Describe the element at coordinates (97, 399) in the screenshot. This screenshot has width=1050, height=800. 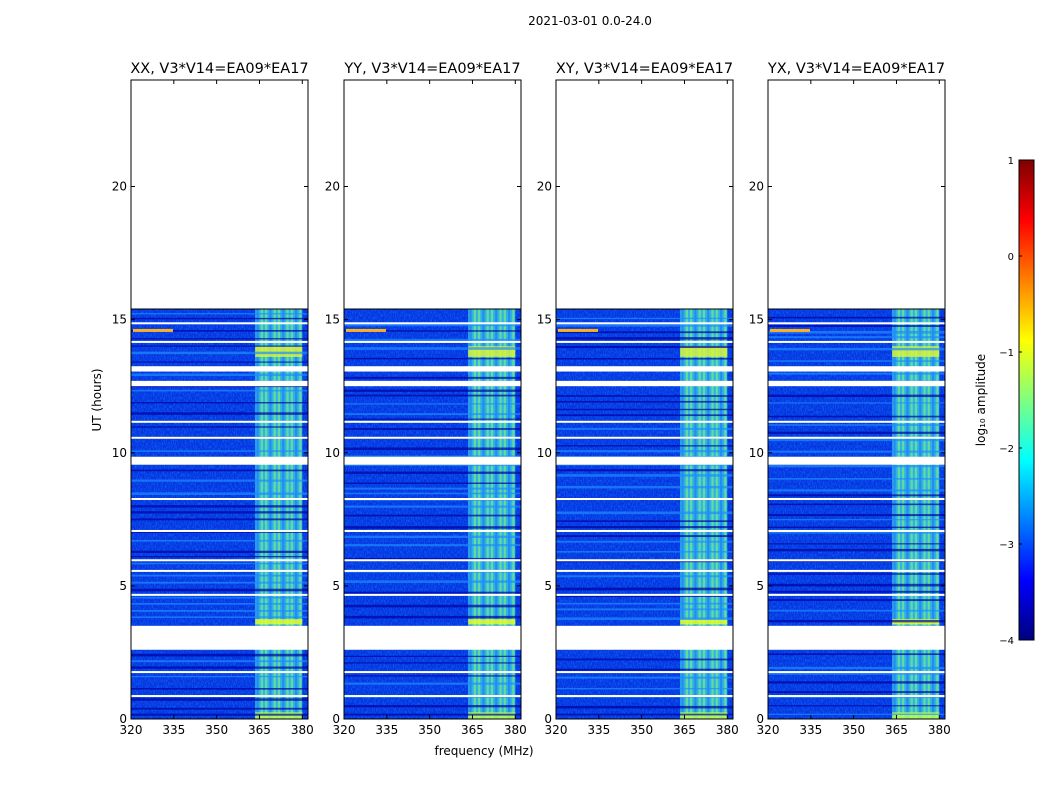
I see `y-axis-label: UT (hours)` at that location.